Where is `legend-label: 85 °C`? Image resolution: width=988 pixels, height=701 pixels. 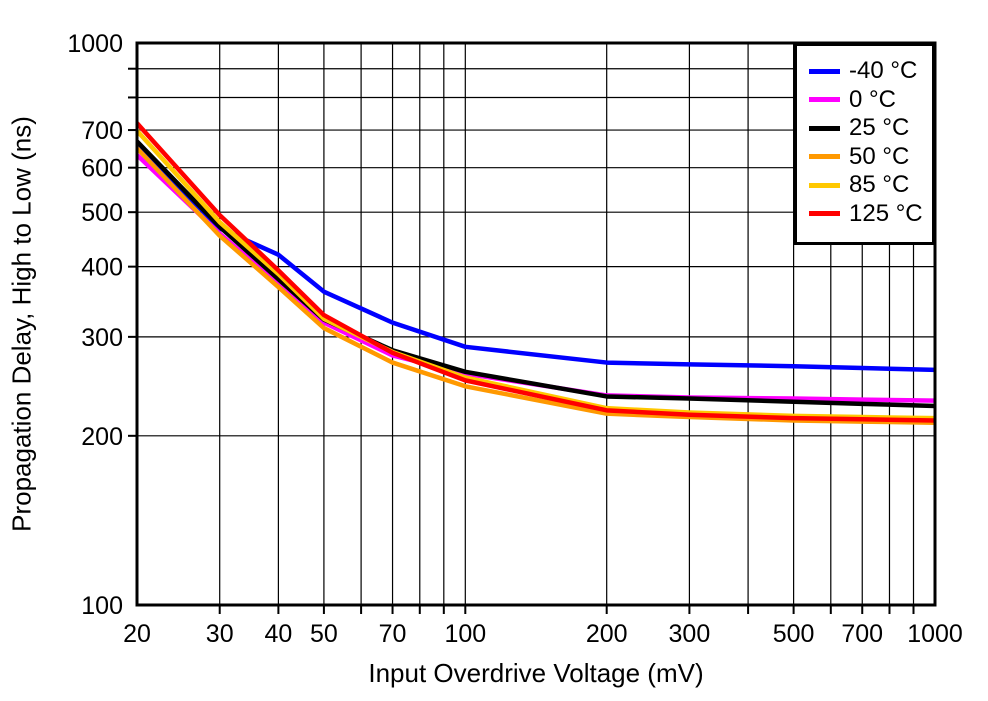
legend-label: 85 °C is located at coordinates (879, 185).